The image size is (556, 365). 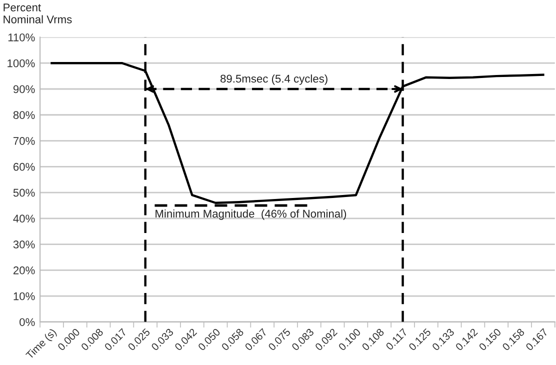 What do you see at coordinates (24, 192) in the screenshot?
I see `y-tick-label: 50%` at bounding box center [24, 192].